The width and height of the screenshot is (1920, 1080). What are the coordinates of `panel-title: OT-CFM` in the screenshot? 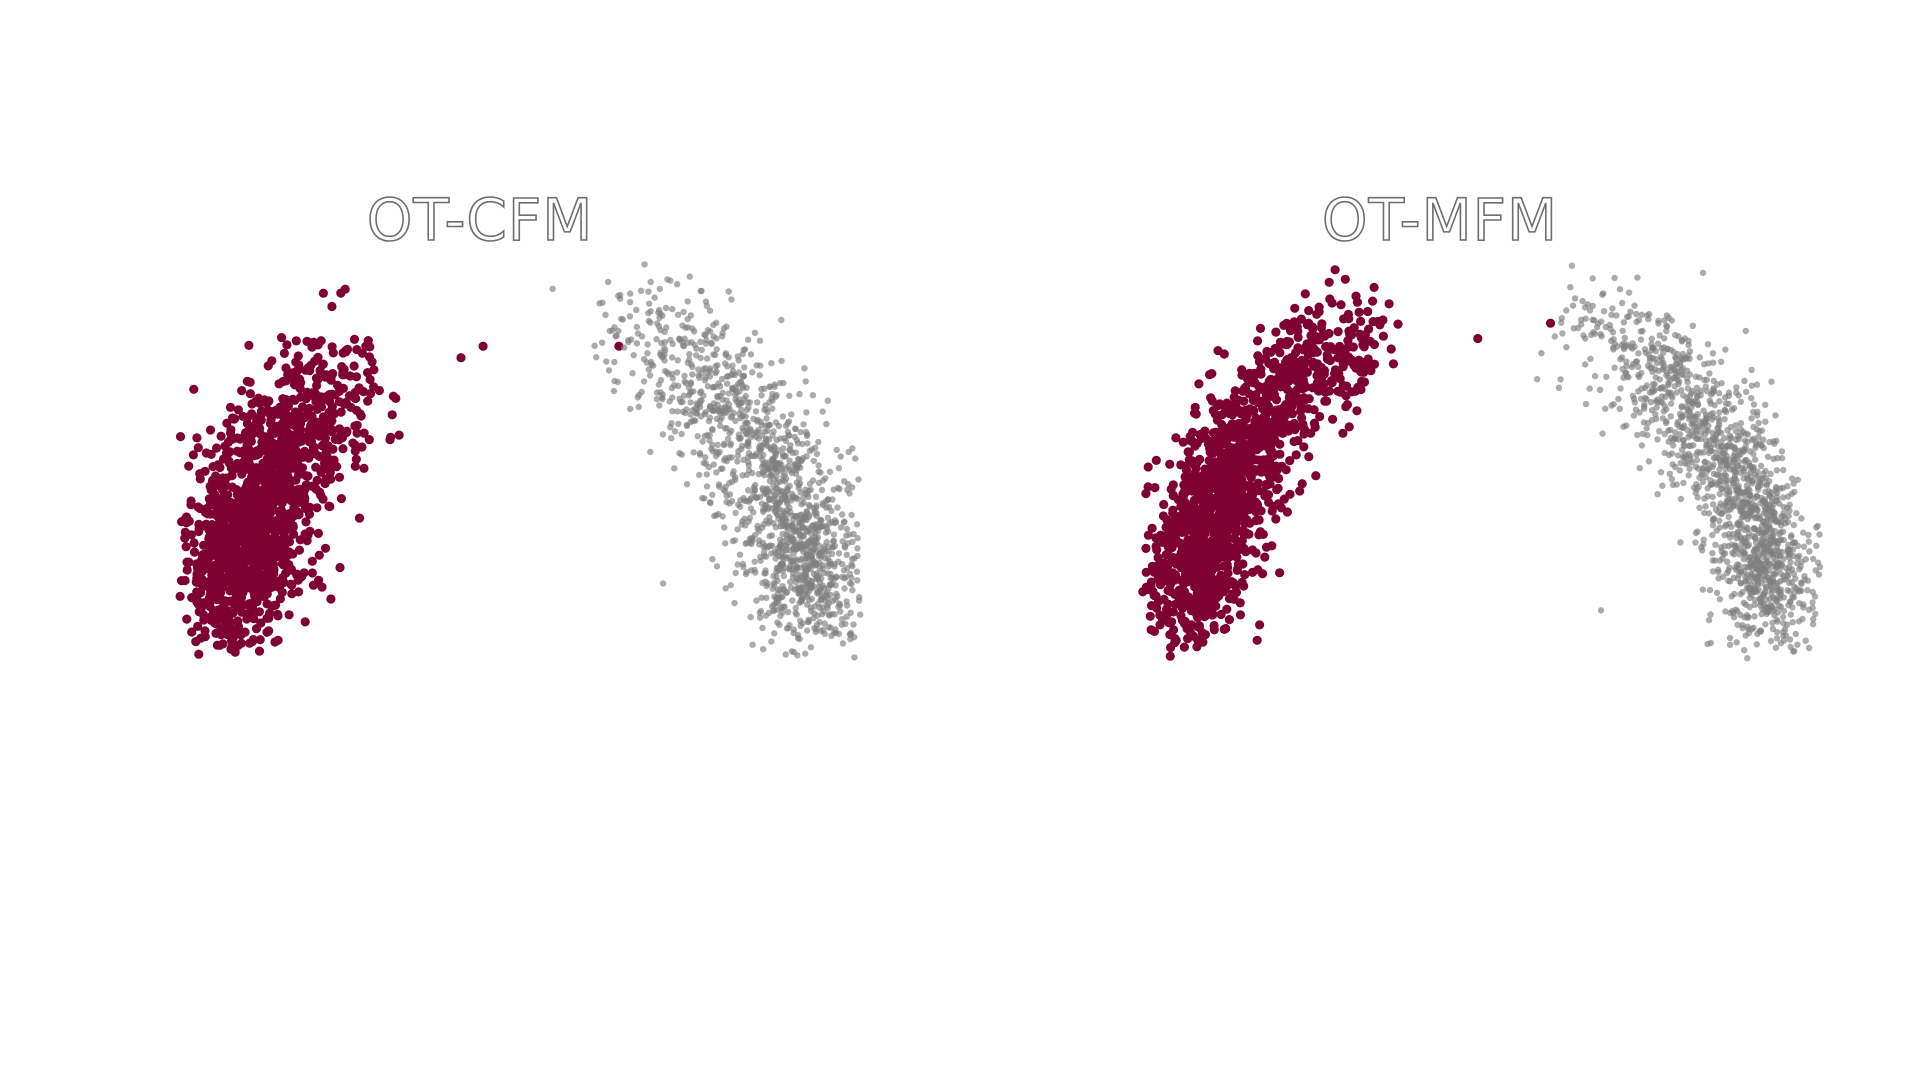 It's located at (480, 220).